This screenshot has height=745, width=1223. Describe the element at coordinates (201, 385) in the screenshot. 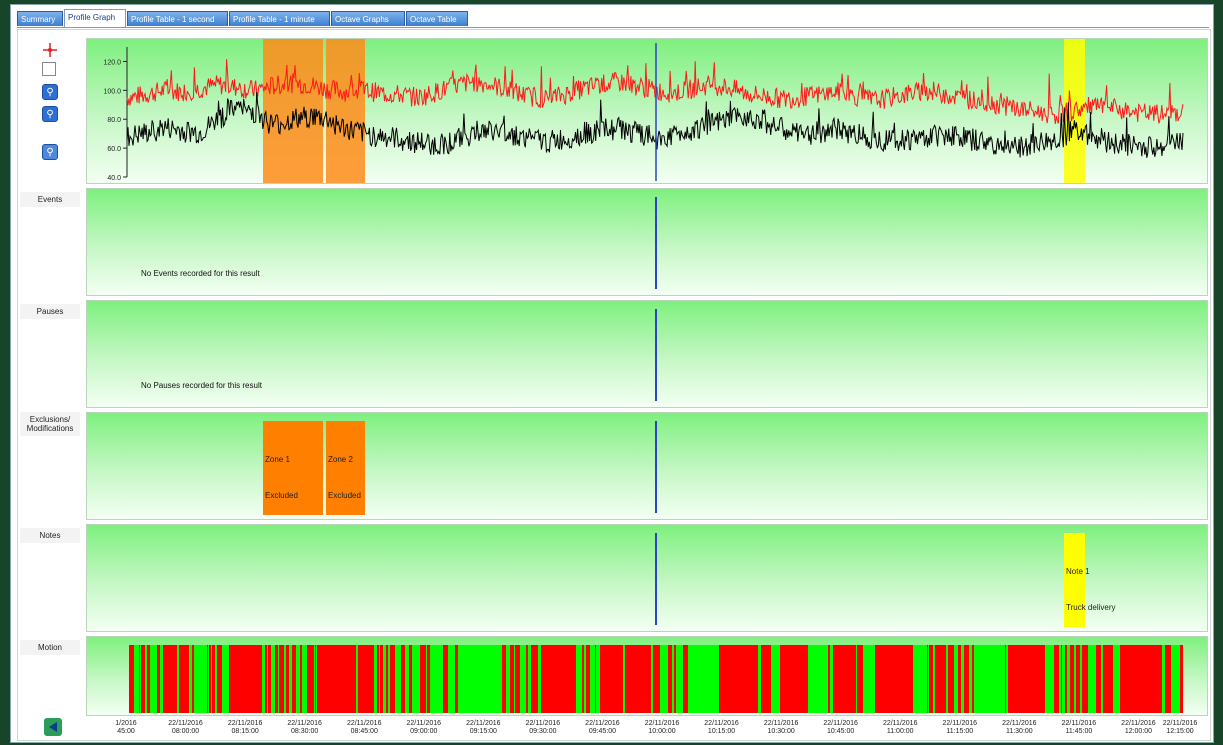

I see `pauses-empty-message: No Pauses recorded for this result` at that location.